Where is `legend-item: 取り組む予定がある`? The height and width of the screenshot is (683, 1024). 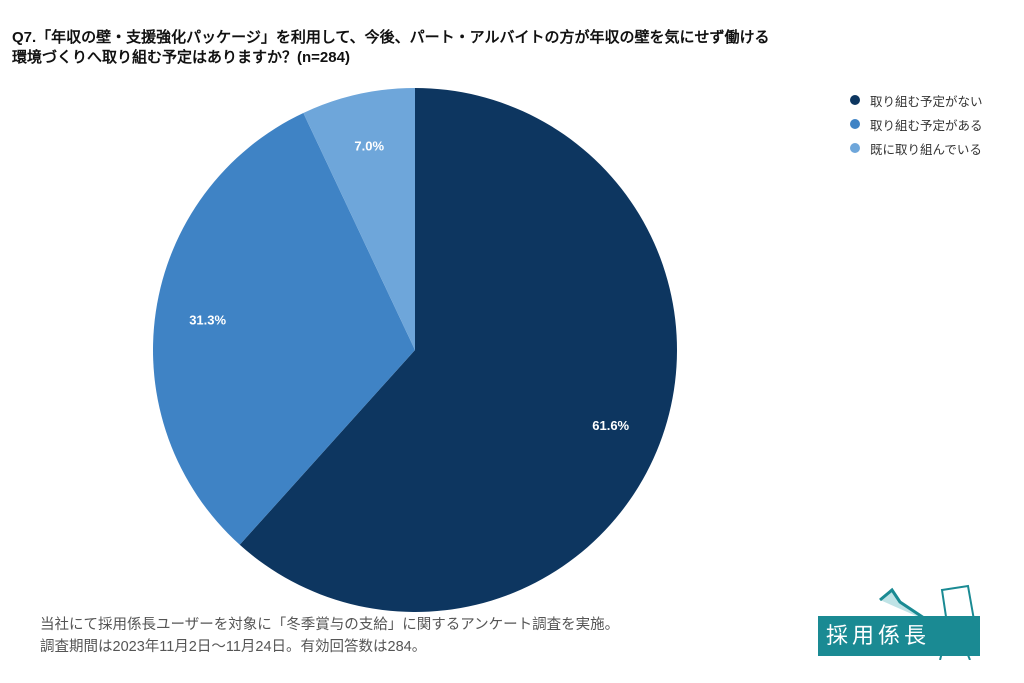
legend-item: 取り組む予定がある is located at coordinates (916, 124).